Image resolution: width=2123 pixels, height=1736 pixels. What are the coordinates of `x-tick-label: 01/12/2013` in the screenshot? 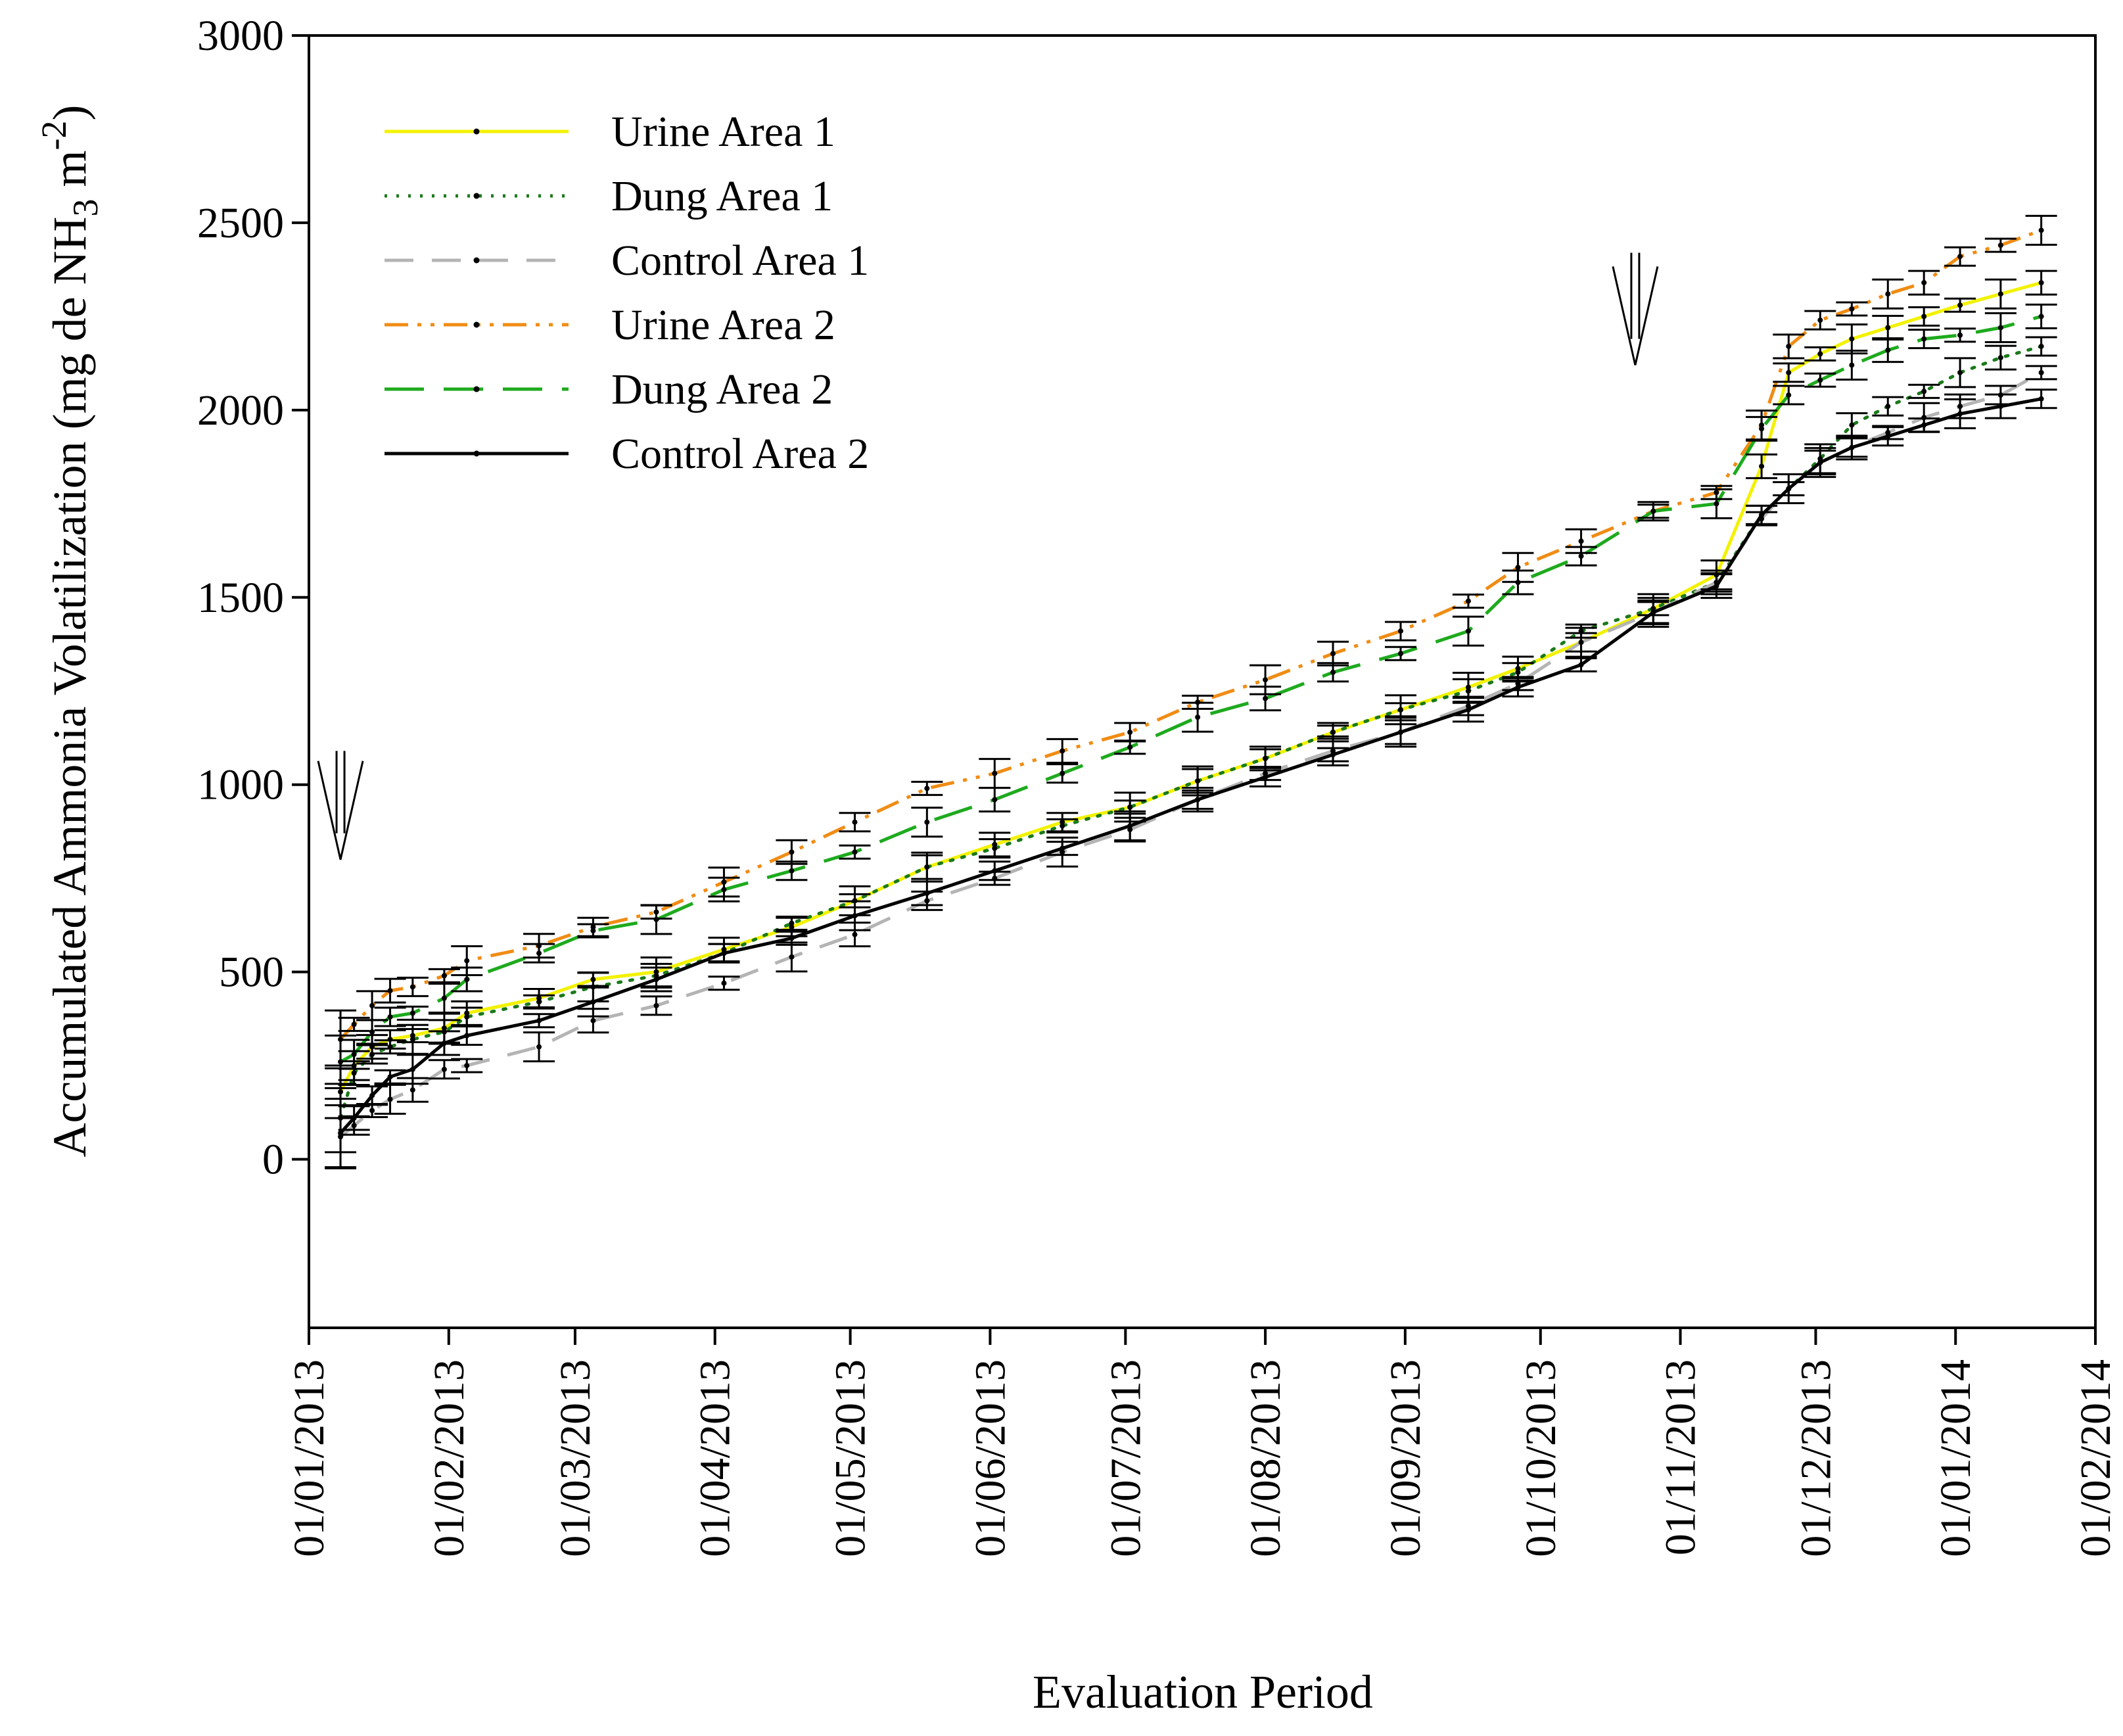 It's located at (1816, 1458).